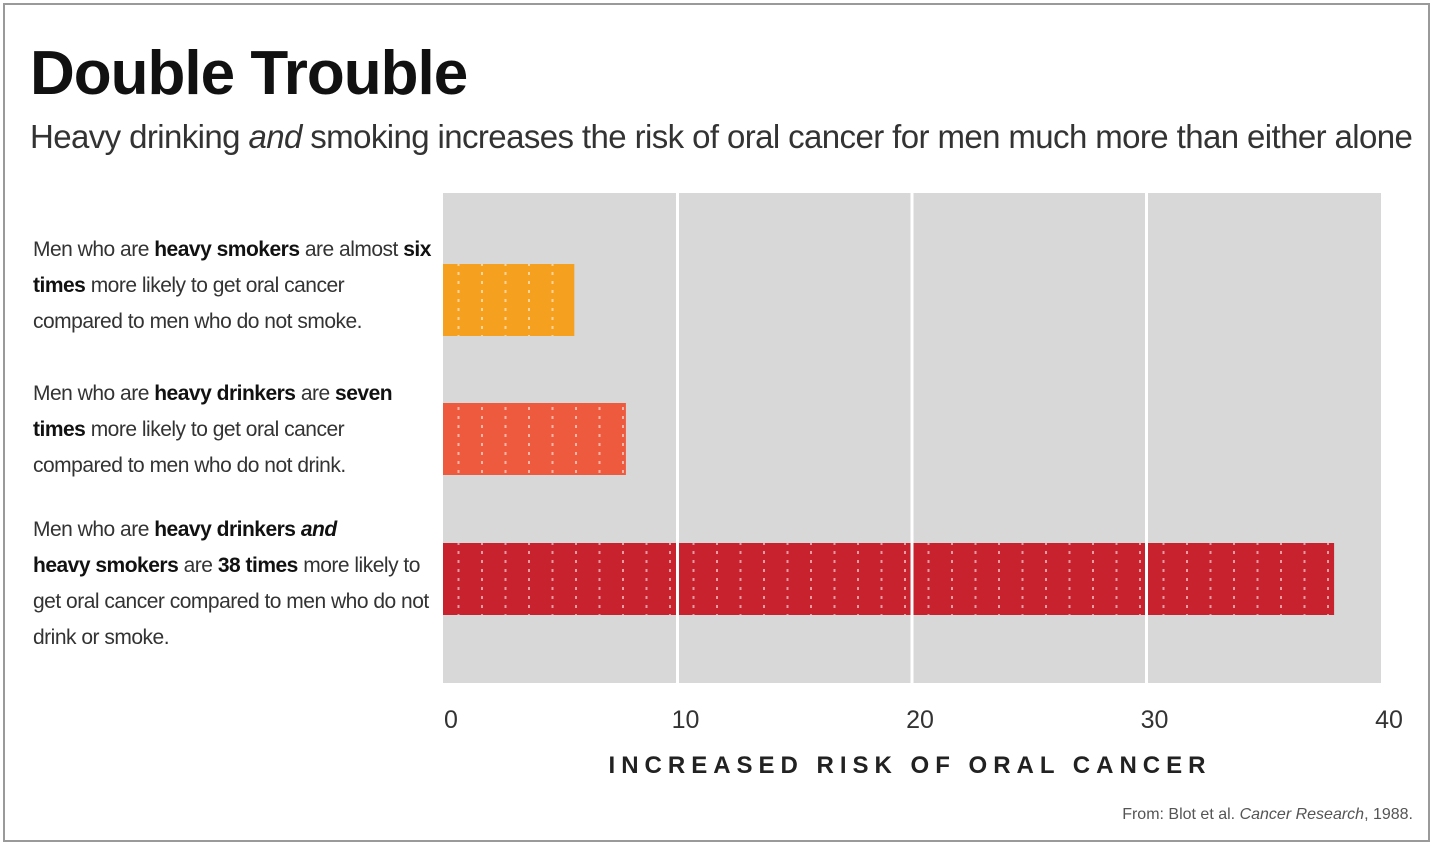 This screenshot has width=1435, height=847. Describe the element at coordinates (139, 136) in the screenshot. I see `subtitle-part1: Heavy drinking` at that location.